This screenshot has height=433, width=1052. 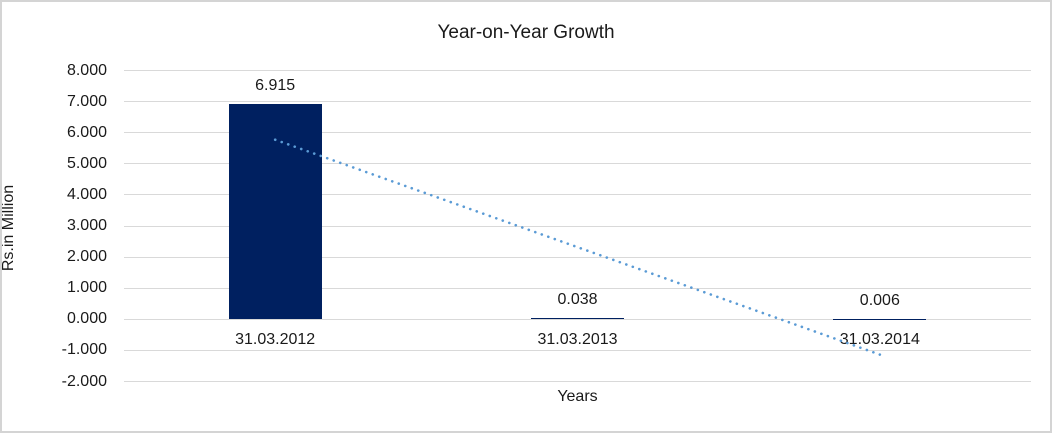 What do you see at coordinates (86, 319) in the screenshot?
I see `y-tick-label: 0.000` at bounding box center [86, 319].